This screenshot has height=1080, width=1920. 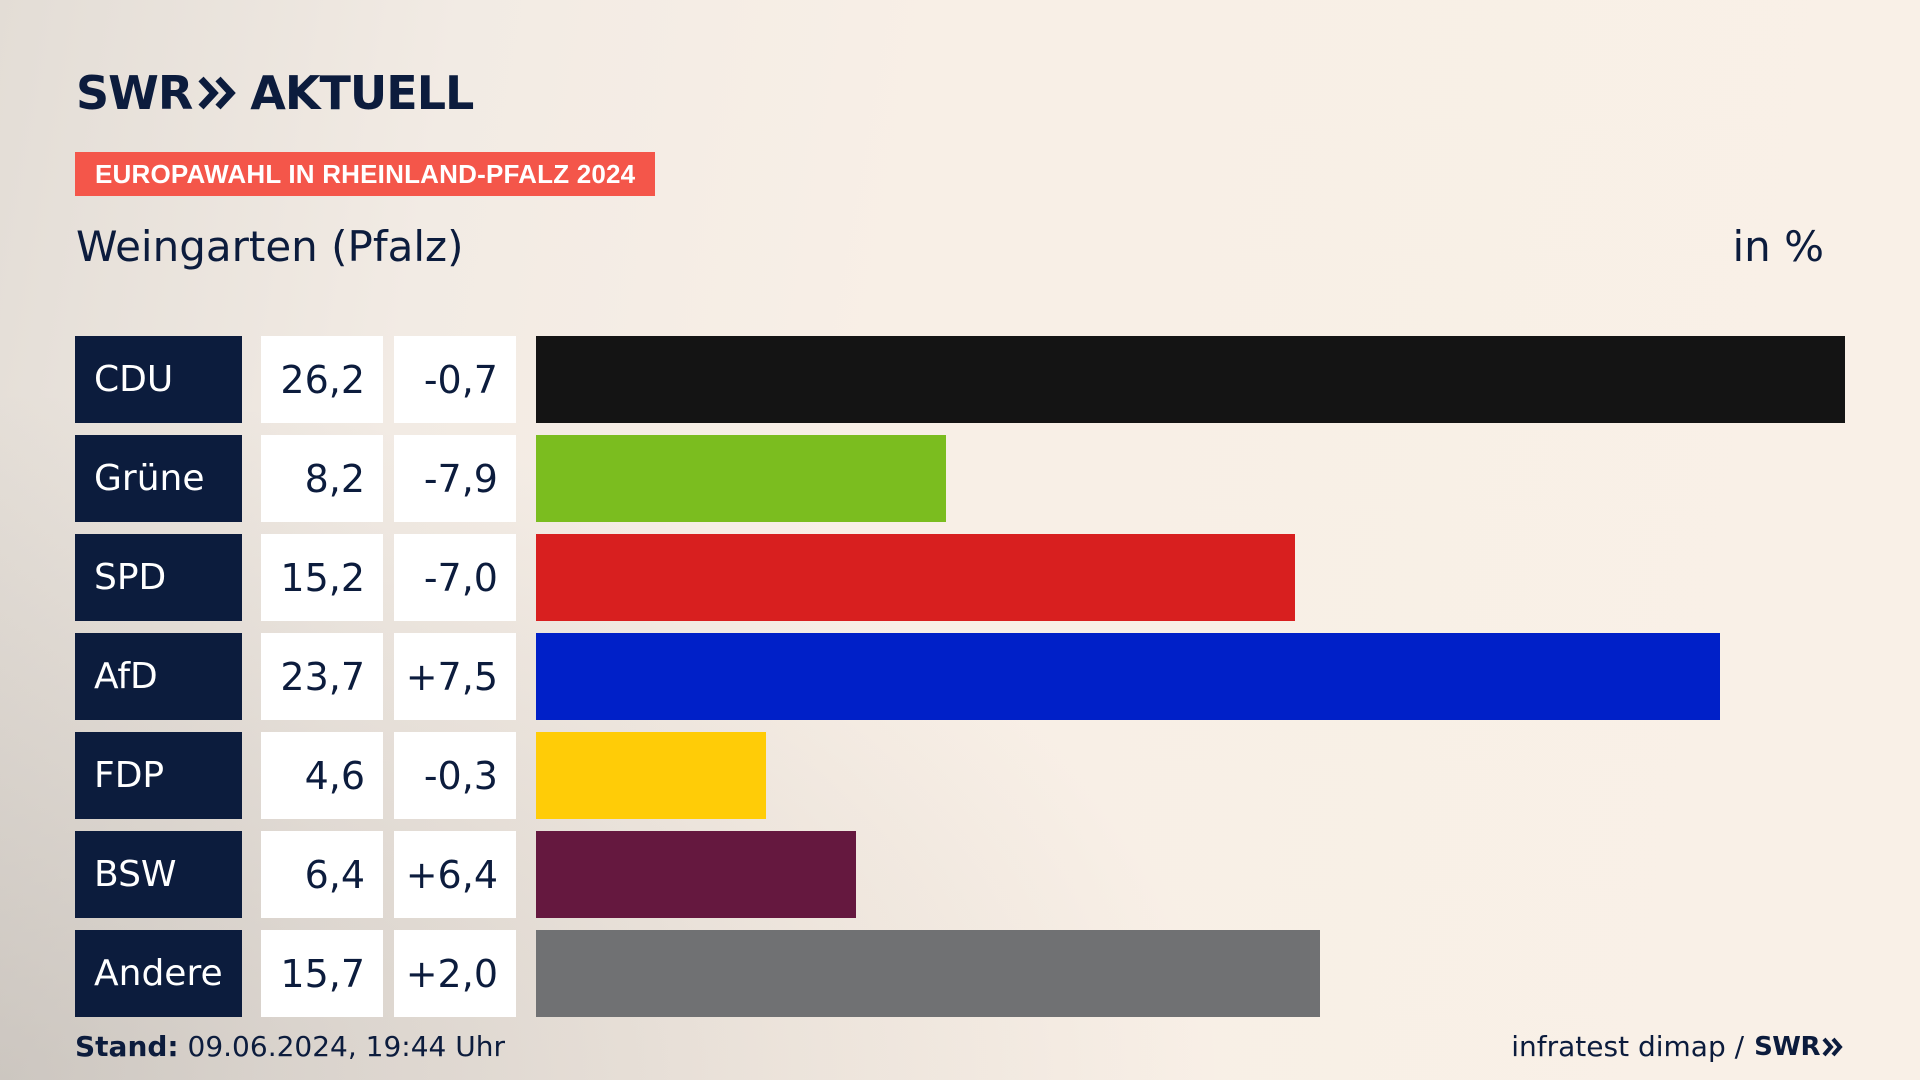 I want to click on swr-mini-logo: SWR, so click(x=1799, y=1047).